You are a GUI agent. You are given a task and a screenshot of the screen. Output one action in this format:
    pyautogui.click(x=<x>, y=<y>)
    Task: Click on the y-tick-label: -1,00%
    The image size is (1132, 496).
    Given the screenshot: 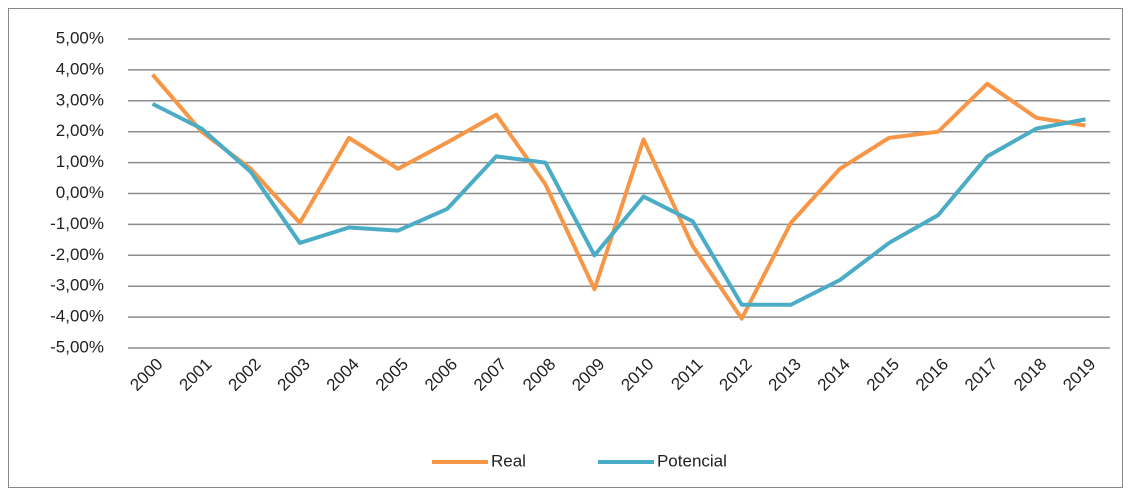 What is the action you would take?
    pyautogui.click(x=77, y=223)
    